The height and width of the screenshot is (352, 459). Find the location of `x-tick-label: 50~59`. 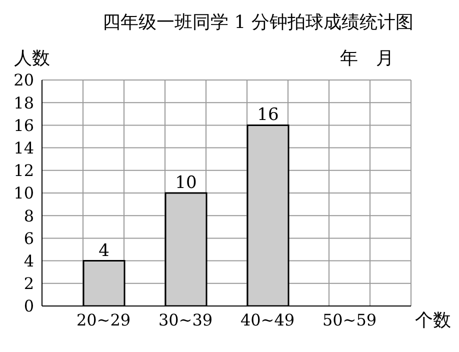

x-tick-label: 50~59 is located at coordinates (349, 320).